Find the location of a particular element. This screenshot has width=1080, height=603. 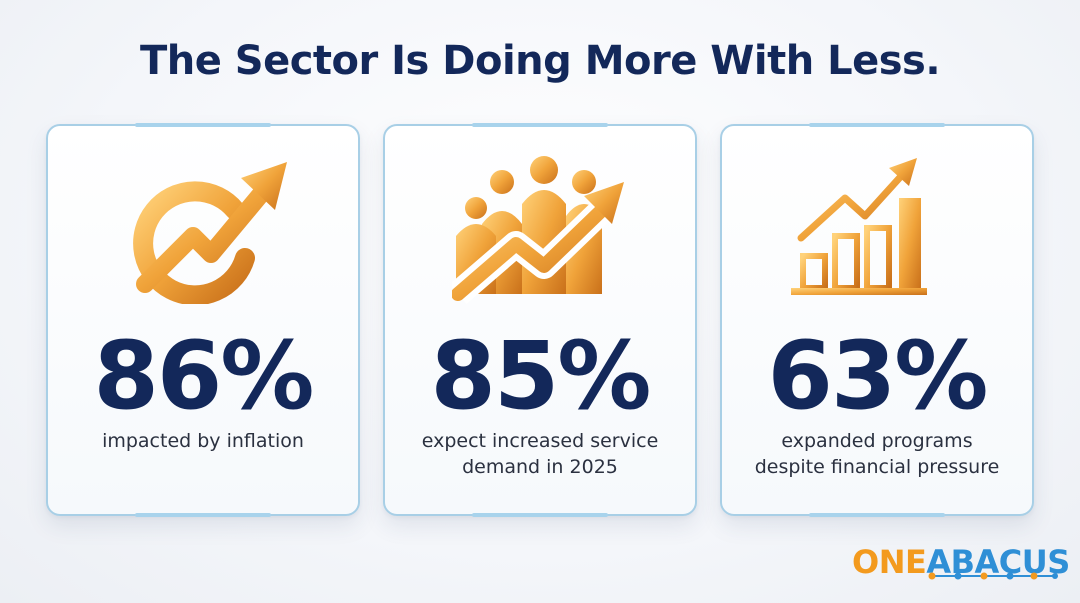

brand-logo: ONEABACUS is located at coordinates (961, 567).